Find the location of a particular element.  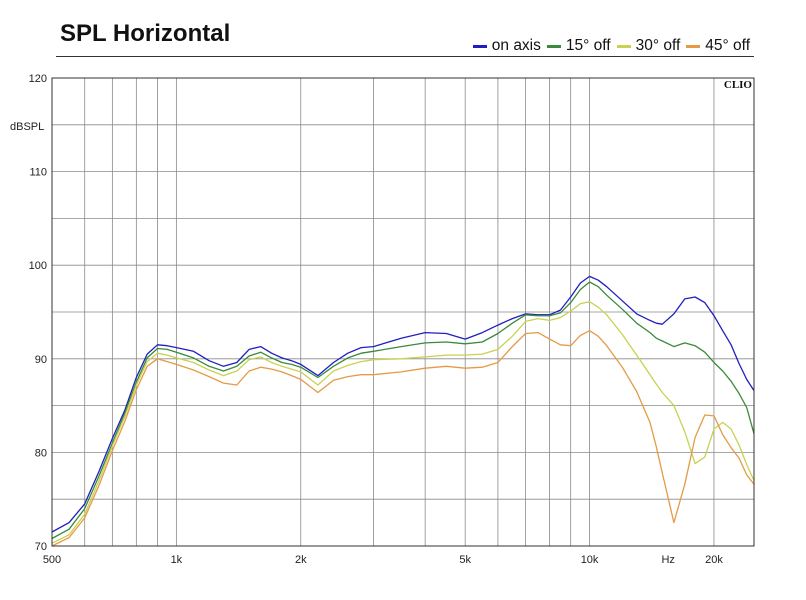

legend-item-on-axis: on axis is located at coordinates (506, 46).